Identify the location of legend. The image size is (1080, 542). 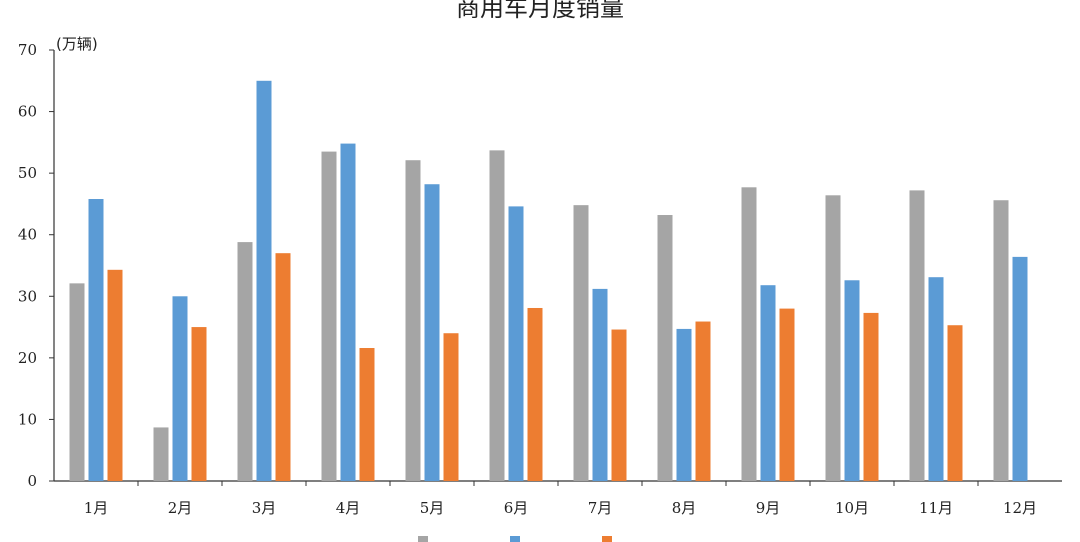
(515, 539).